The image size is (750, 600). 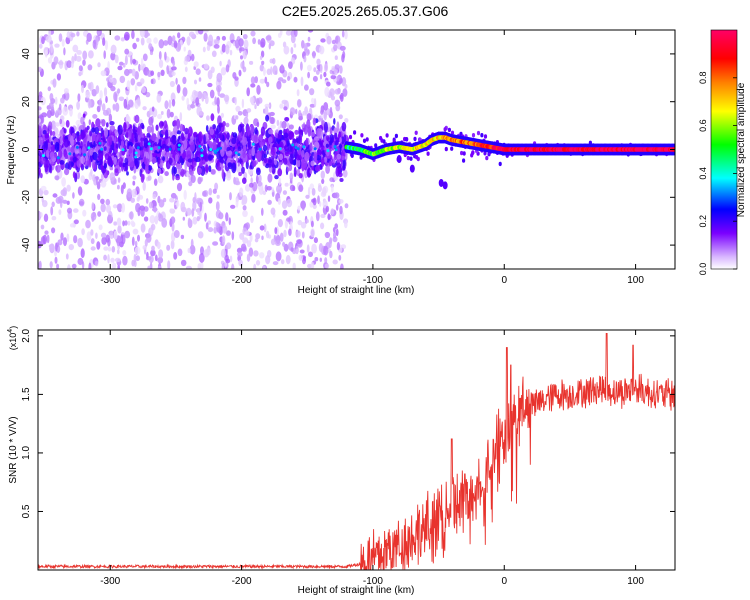 What do you see at coordinates (26, 149) in the screenshot?
I see `y-tick-label: 0` at bounding box center [26, 149].